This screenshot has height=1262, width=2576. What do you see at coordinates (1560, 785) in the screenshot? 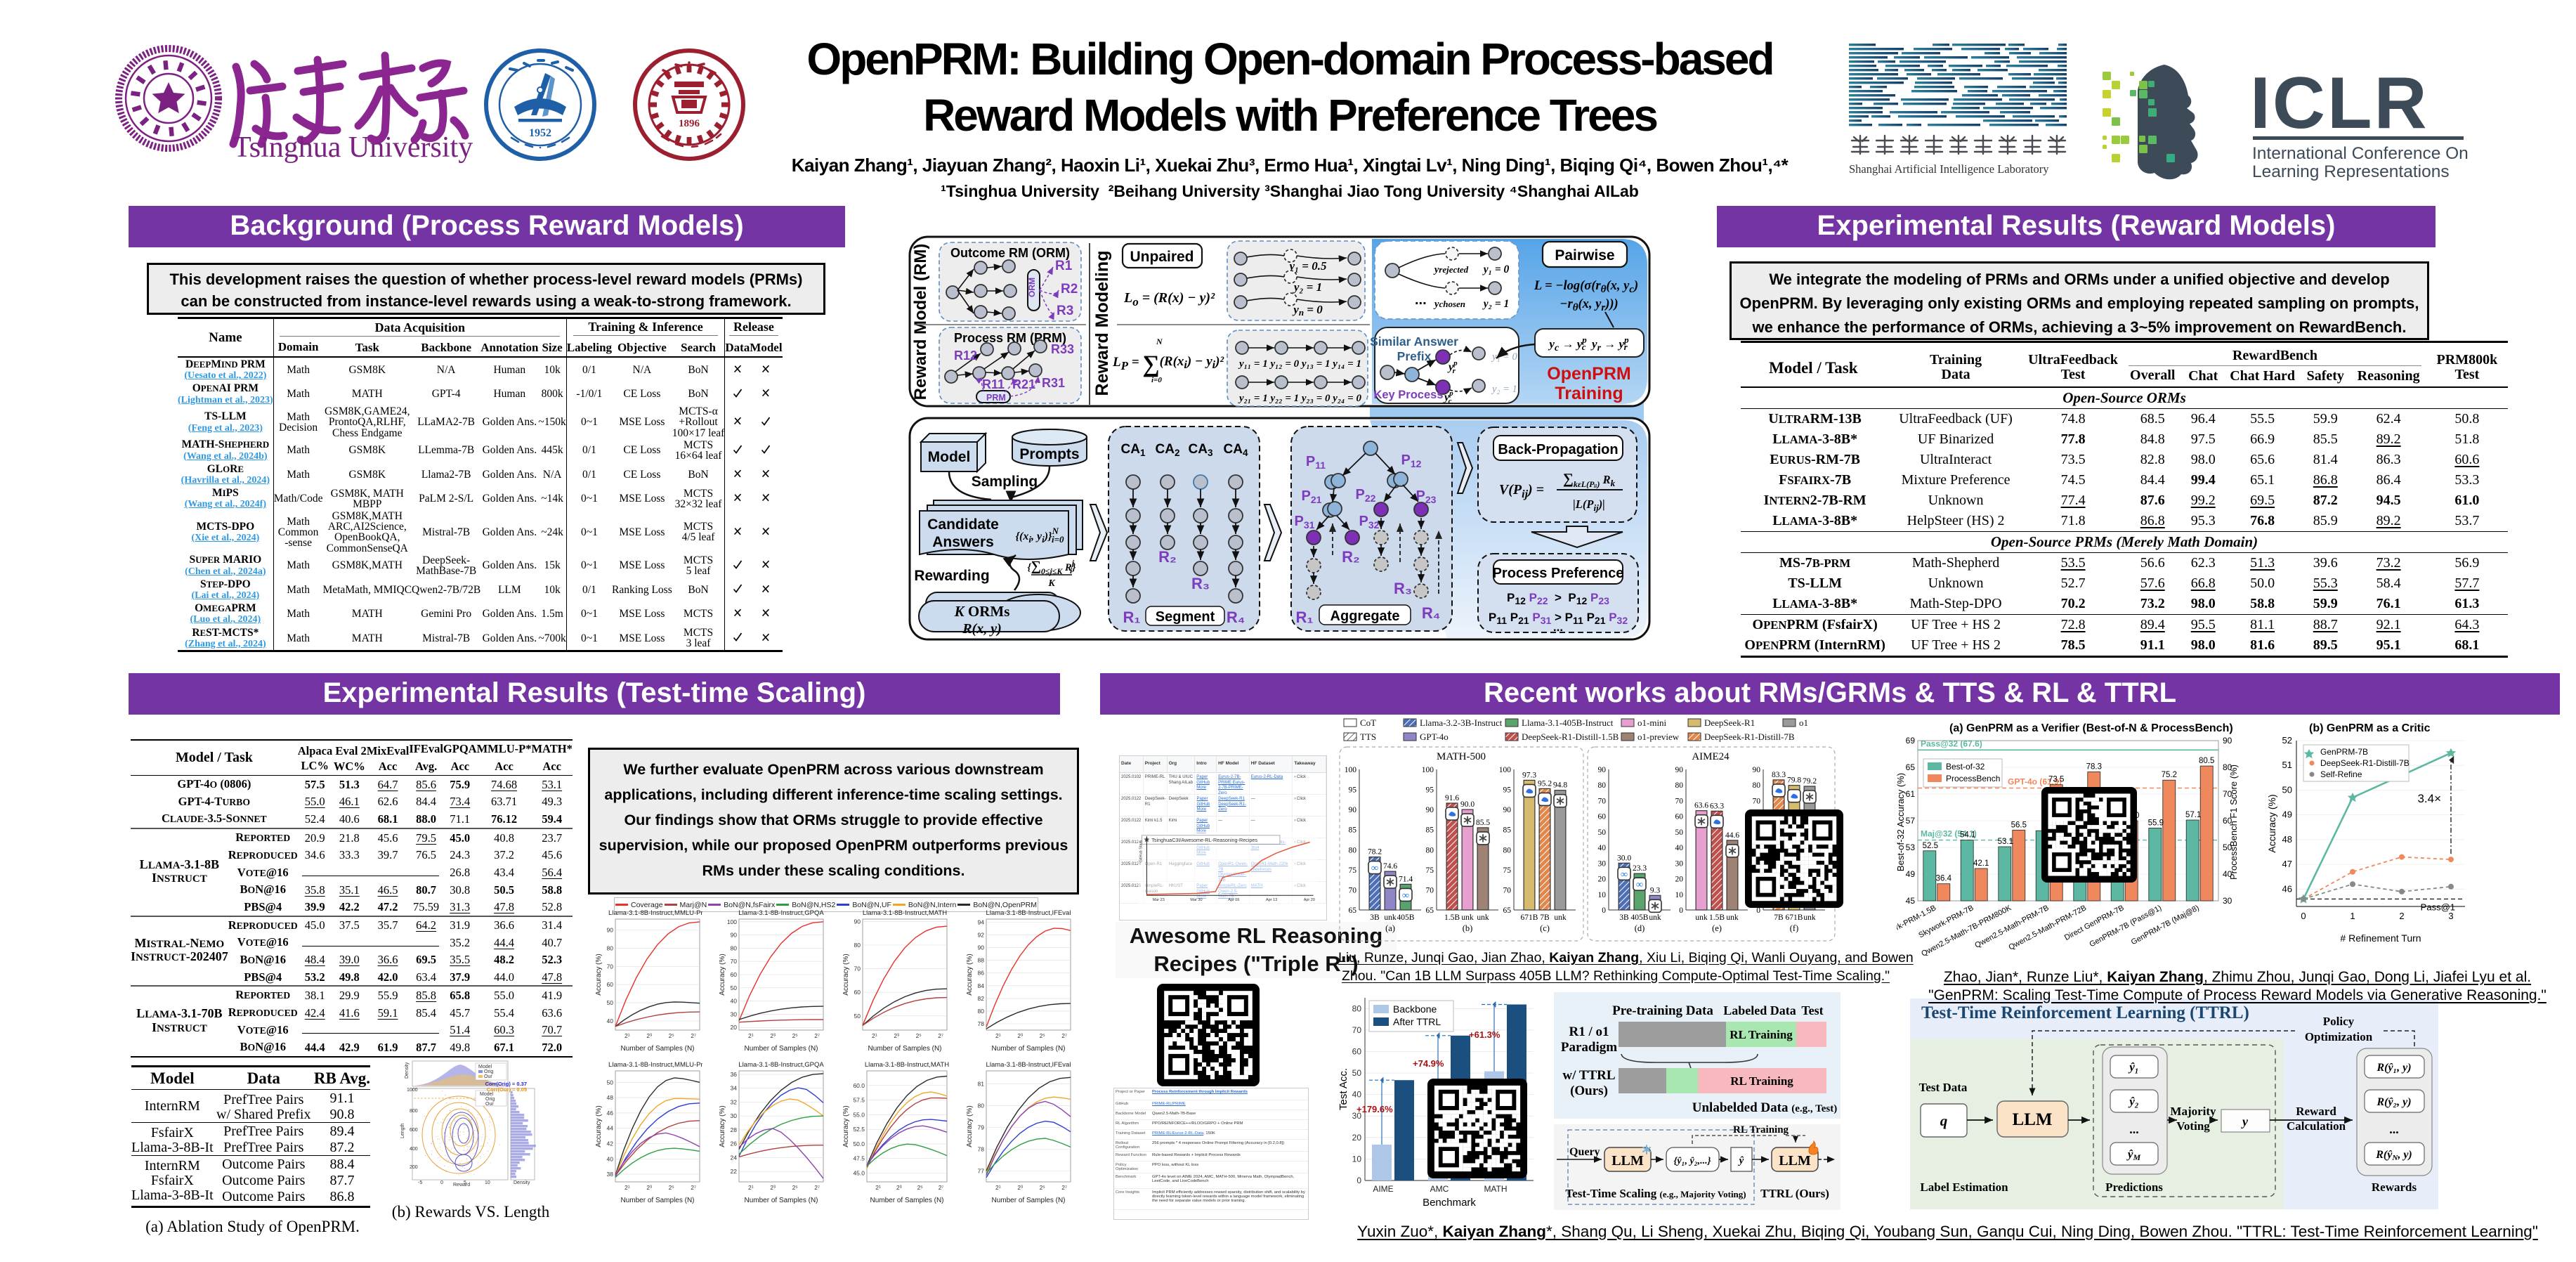
I see `svg-text: 94.8` at bounding box center [1560, 785].